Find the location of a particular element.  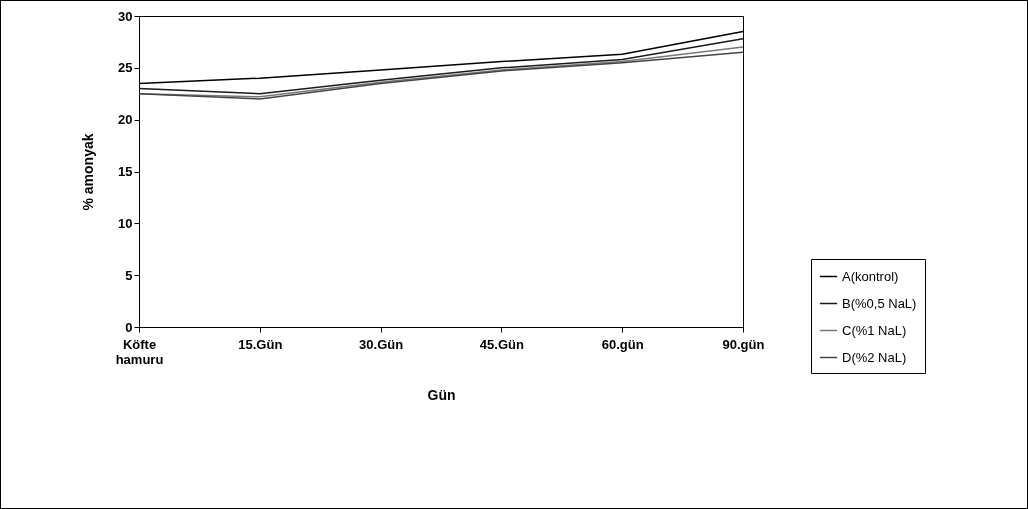

y-tick-label: 25 is located at coordinates (125, 68).